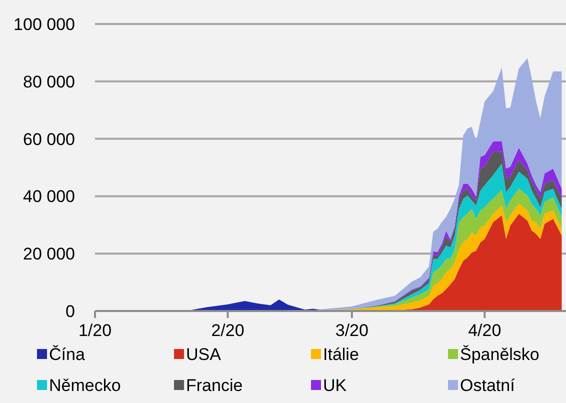 The image size is (566, 403). What do you see at coordinates (500, 354) in the screenshot?
I see `legend-label: Španělsko` at bounding box center [500, 354].